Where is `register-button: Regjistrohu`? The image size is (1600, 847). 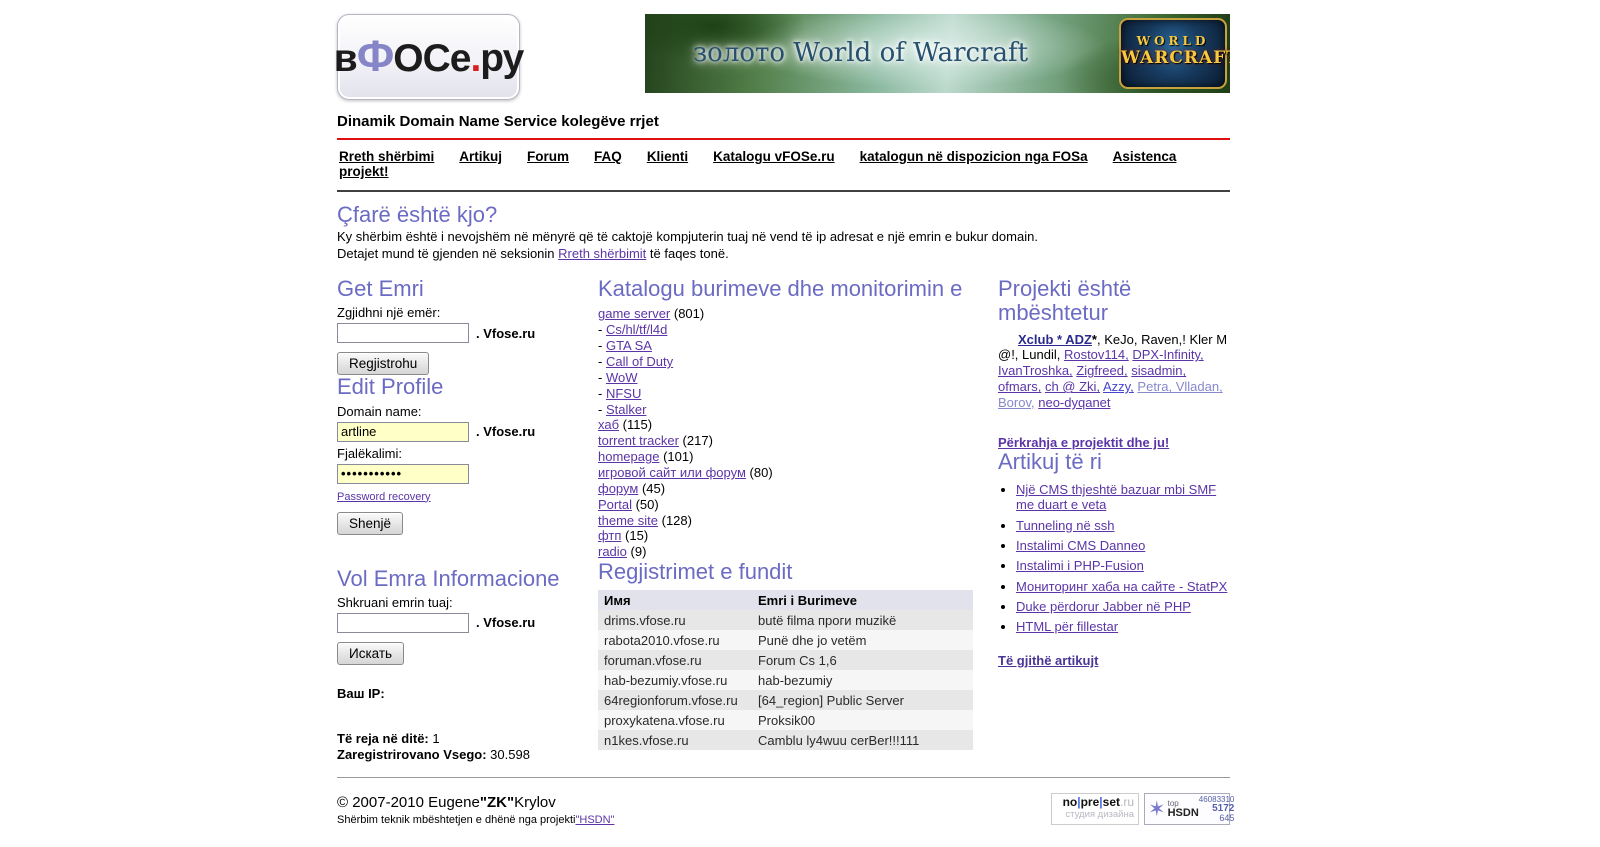
register-button: Regjistrohu is located at coordinates (383, 364).